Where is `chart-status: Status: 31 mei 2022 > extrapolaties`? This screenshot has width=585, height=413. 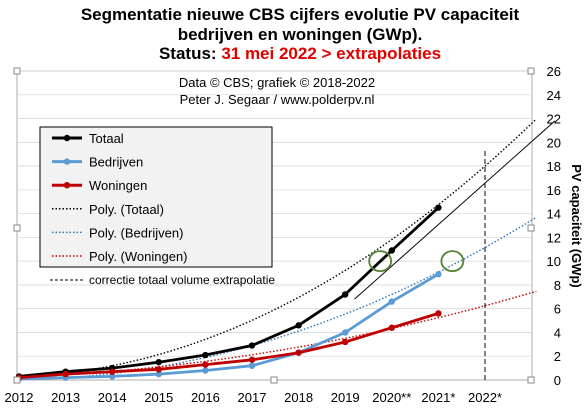 chart-status: Status: 31 mei 2022 > extrapolaties is located at coordinates (300, 53).